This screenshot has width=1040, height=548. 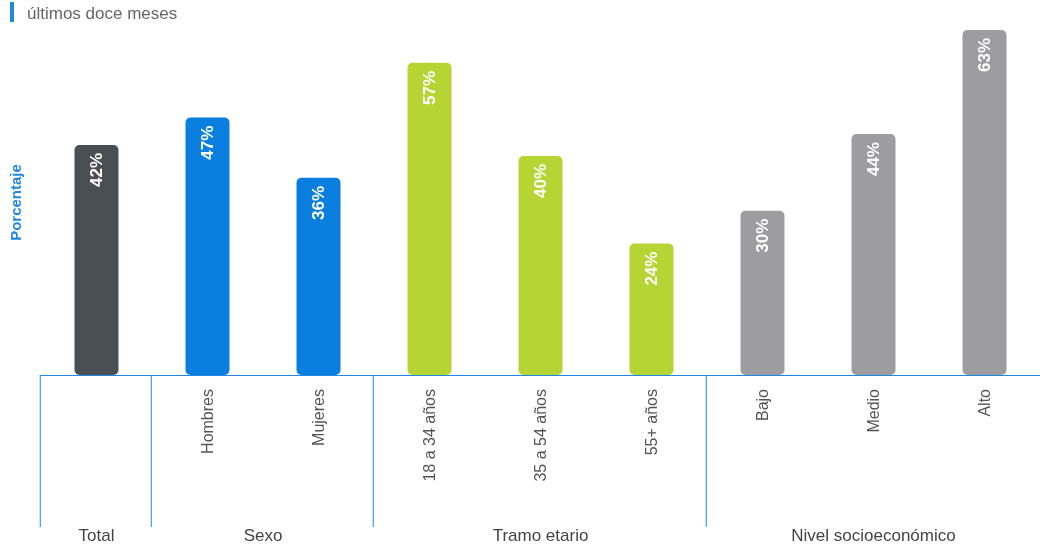 What do you see at coordinates (207, 142) in the screenshot?
I see `data-label: 47%` at bounding box center [207, 142].